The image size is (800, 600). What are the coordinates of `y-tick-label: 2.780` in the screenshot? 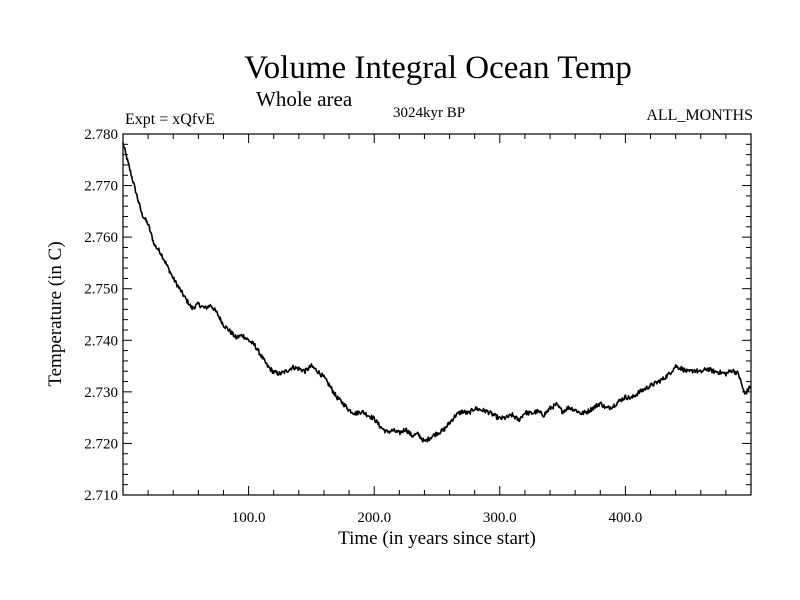 It's located at (101, 135).